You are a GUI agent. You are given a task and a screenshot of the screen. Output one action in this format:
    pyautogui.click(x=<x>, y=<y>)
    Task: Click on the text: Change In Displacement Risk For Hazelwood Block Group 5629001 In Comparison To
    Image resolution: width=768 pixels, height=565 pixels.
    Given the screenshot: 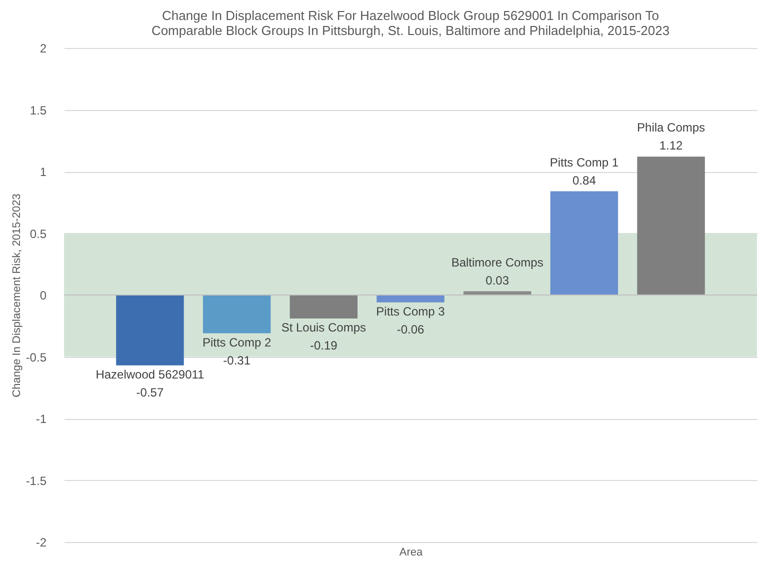 What is the action you would take?
    pyautogui.click(x=410, y=15)
    